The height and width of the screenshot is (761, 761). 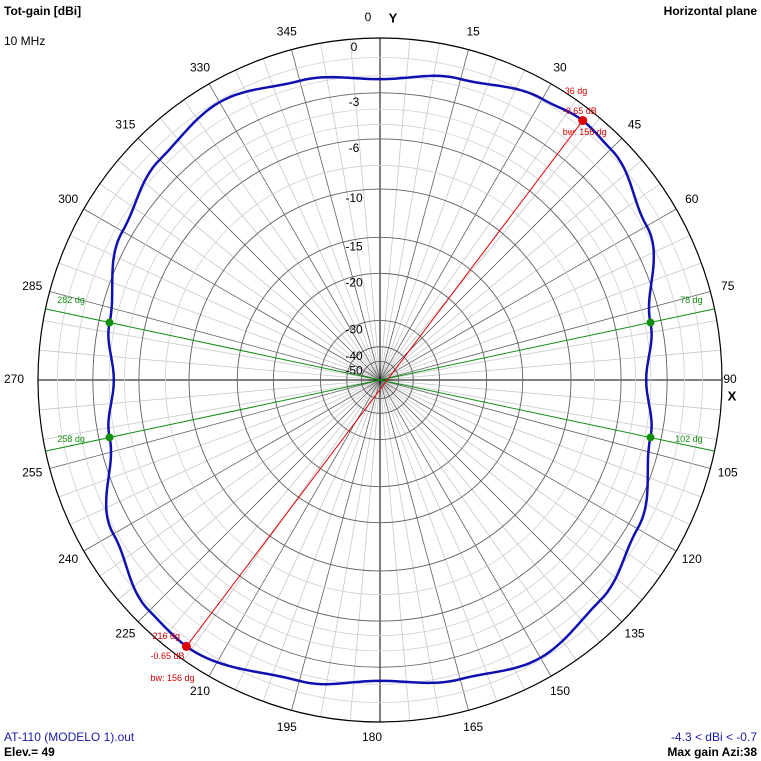 What do you see at coordinates (730, 379) in the screenshot?
I see `azimuth-label: 90` at bounding box center [730, 379].